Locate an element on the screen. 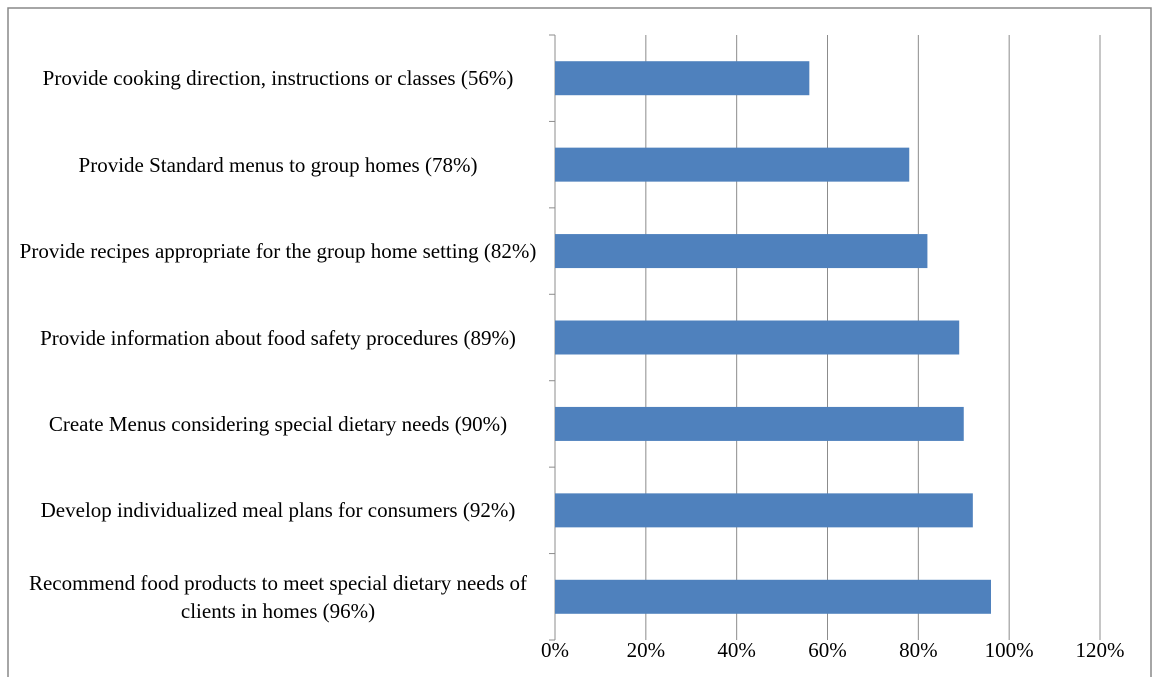 This screenshot has width=1159, height=677. x-tick-label: 120% is located at coordinates (1100, 650).